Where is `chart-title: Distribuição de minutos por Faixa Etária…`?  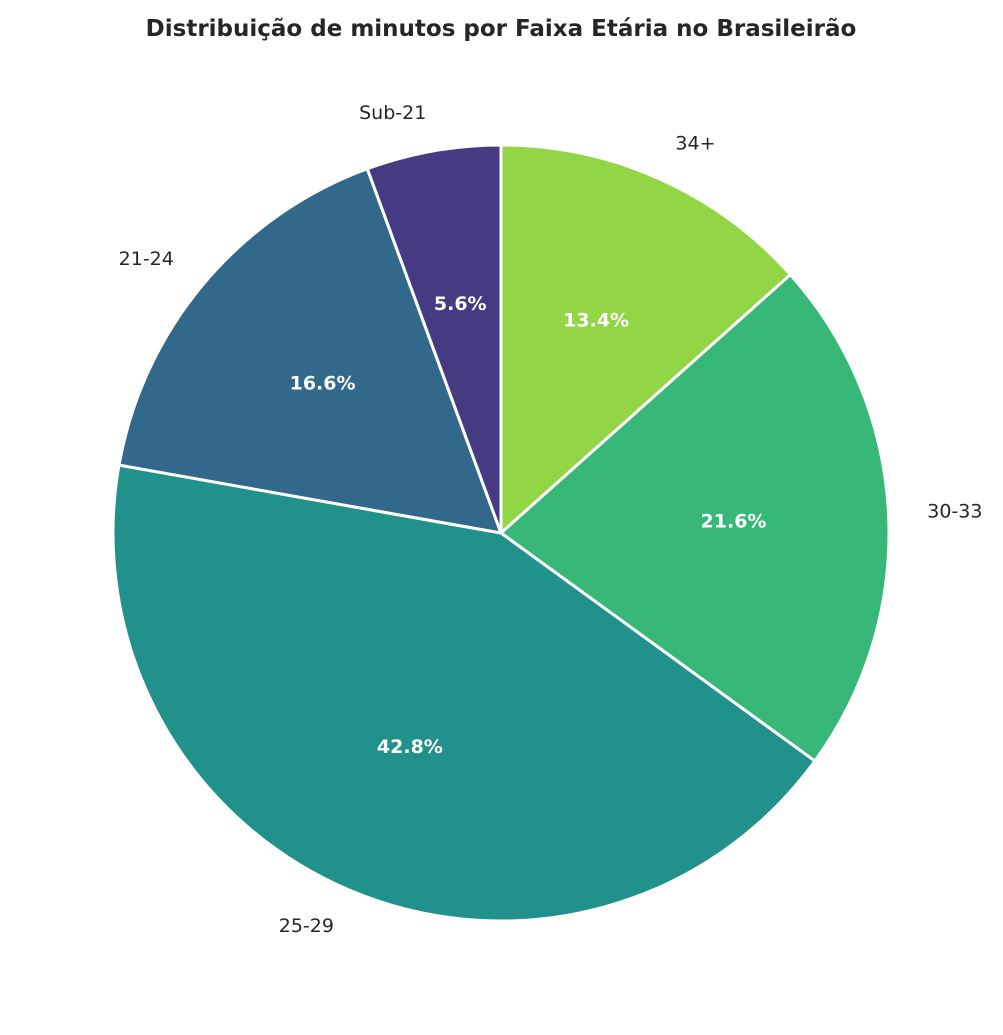
chart-title: Distribuição de minutos por Faixa Etária… is located at coordinates (501, 29).